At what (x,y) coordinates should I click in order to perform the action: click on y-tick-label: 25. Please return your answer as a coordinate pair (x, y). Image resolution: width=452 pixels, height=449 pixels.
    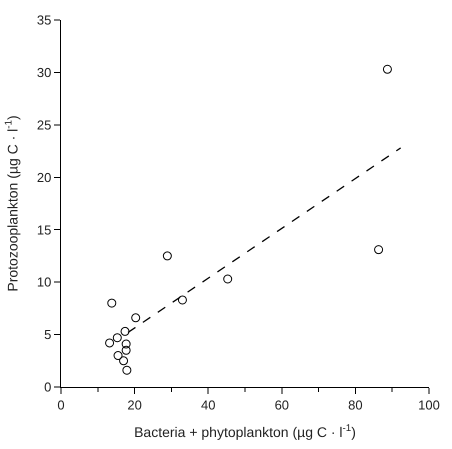
    Looking at the image, I should click on (44, 124).